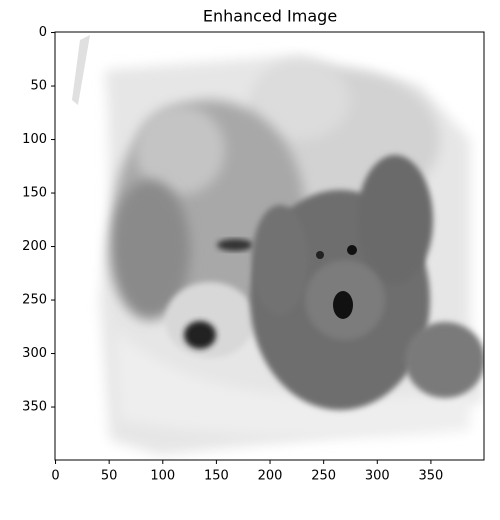 Image resolution: width=500 pixels, height=520 pixels. What do you see at coordinates (343, 305) in the screenshot?
I see `teddy-nose` at bounding box center [343, 305].